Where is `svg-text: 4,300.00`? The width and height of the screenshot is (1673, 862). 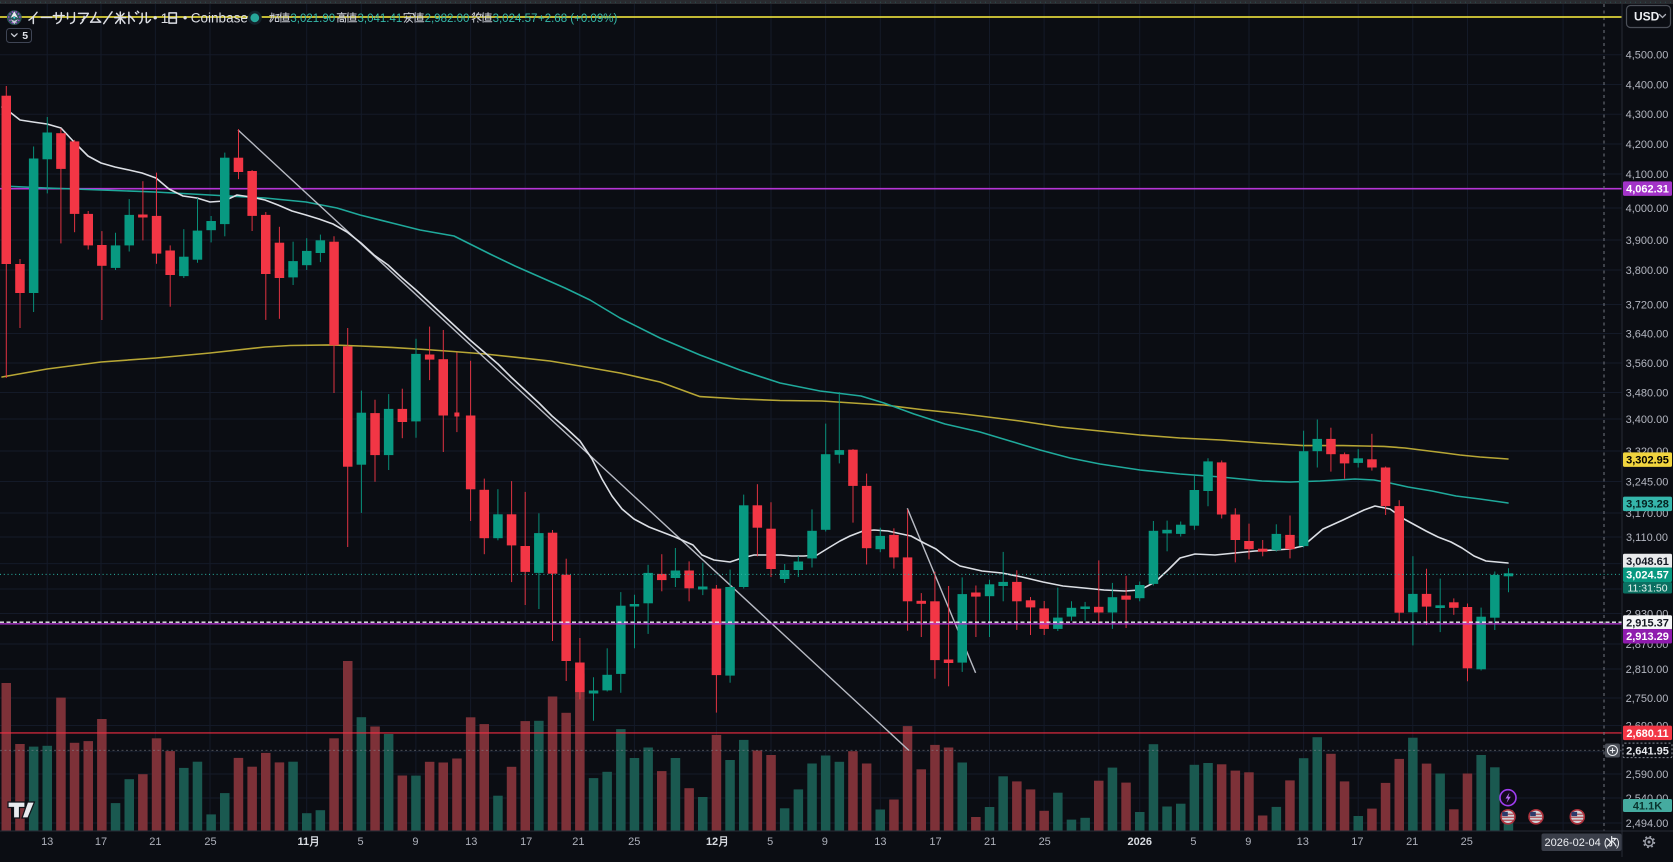
svg-text: 4,300.00 is located at coordinates (1647, 115).